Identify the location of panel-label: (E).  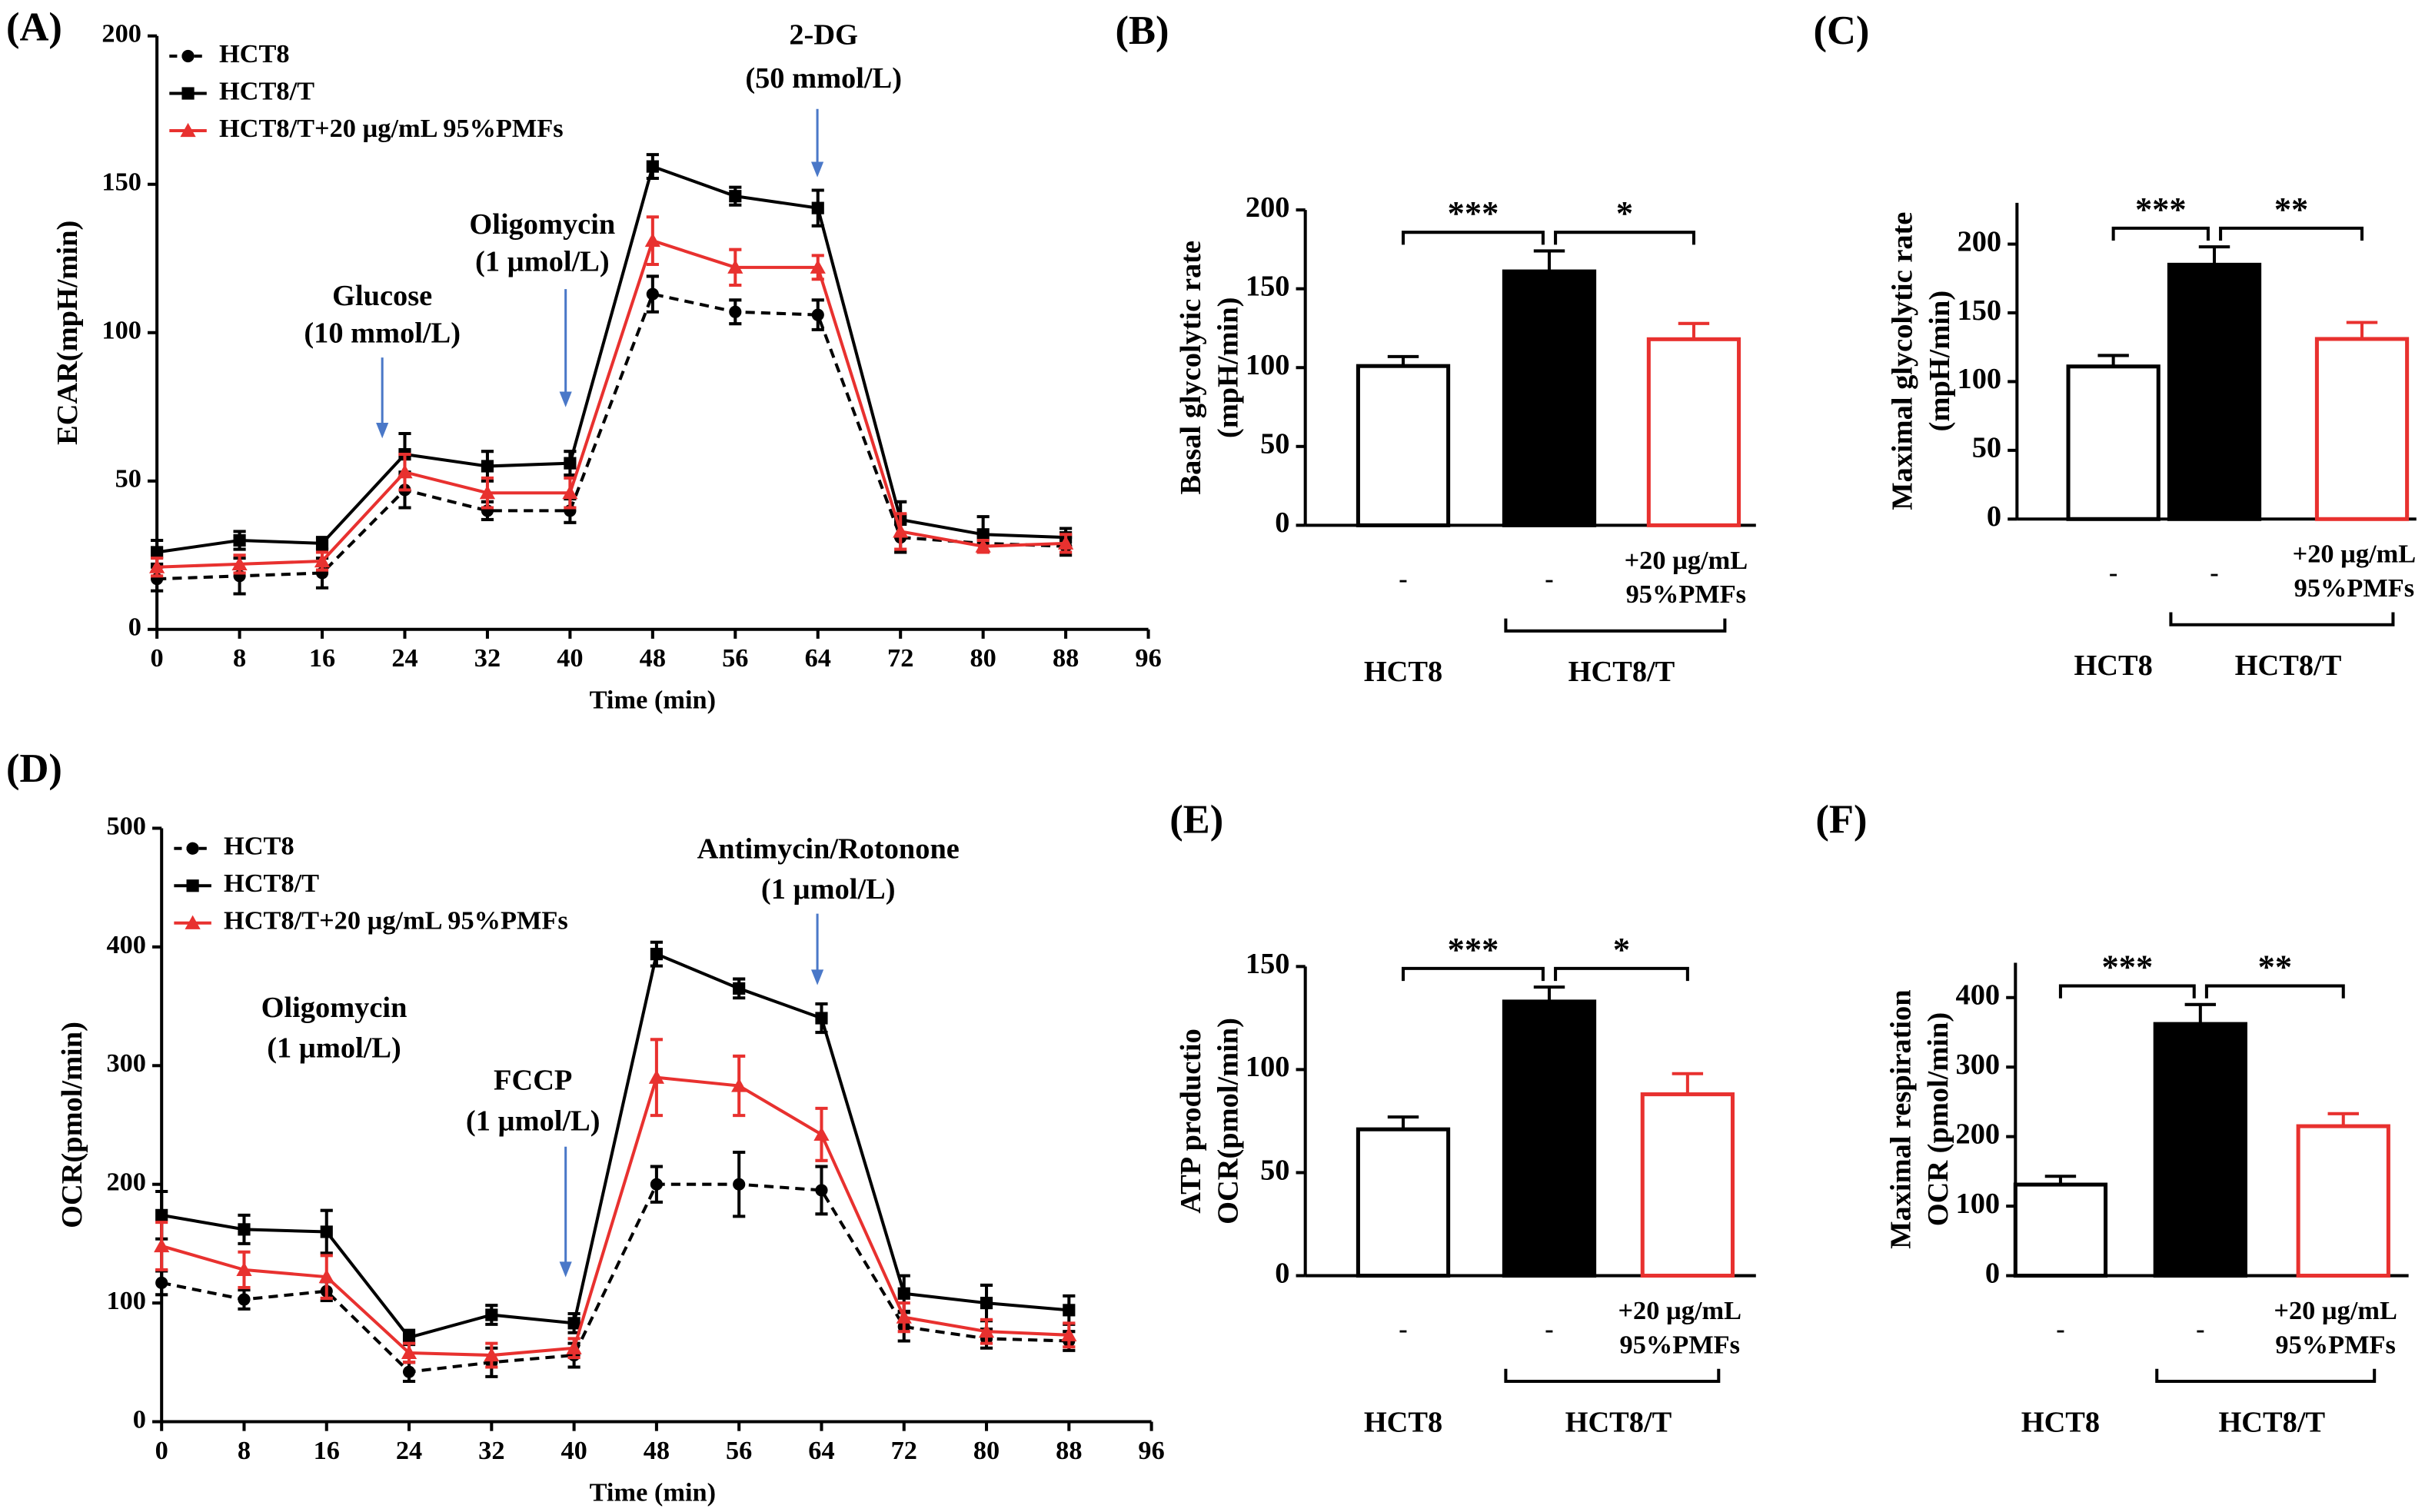
(1196, 819).